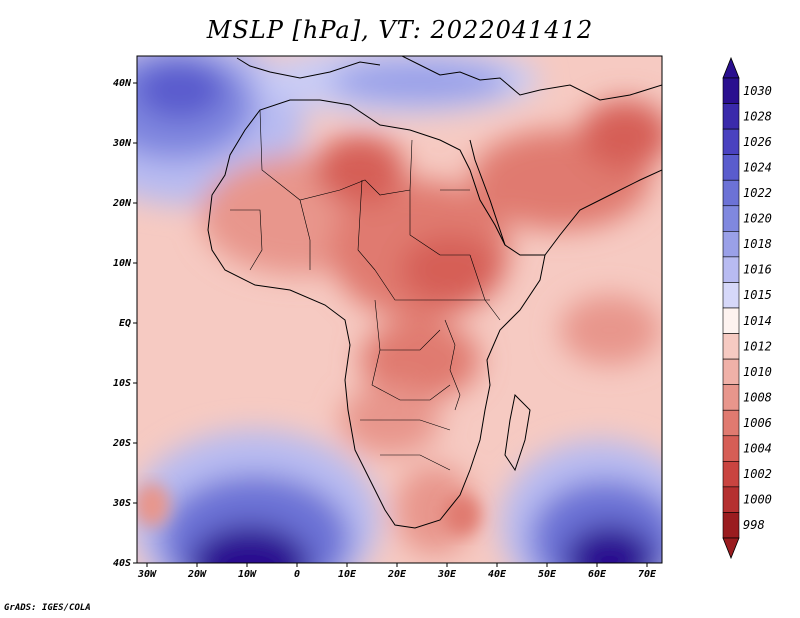 The image size is (800, 618). Describe the element at coordinates (397, 574) in the screenshot. I see `lon-tick-label: 20E` at that location.